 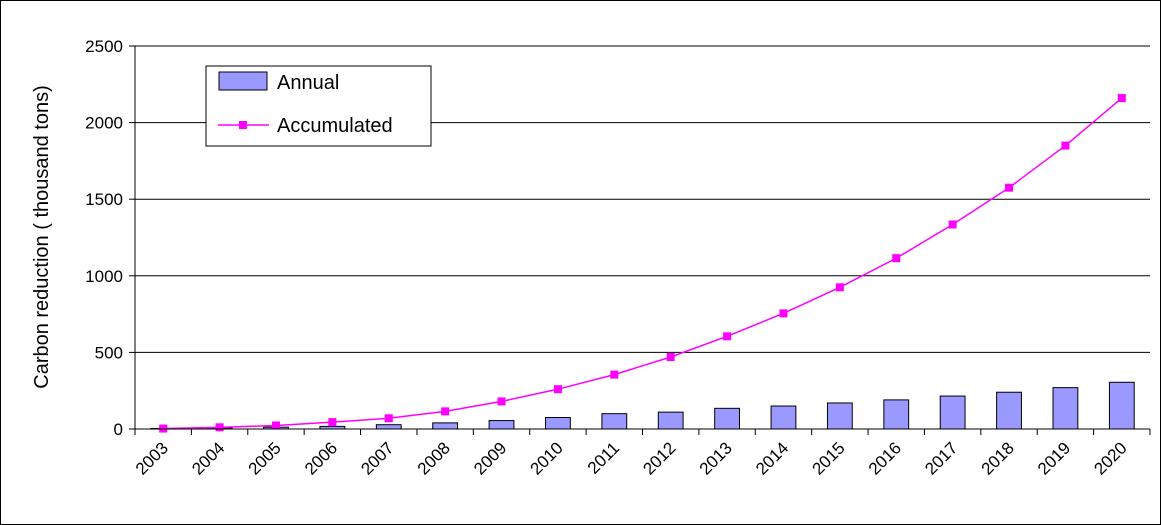 What do you see at coordinates (109, 352) in the screenshot?
I see `y-tick-label: 500` at bounding box center [109, 352].